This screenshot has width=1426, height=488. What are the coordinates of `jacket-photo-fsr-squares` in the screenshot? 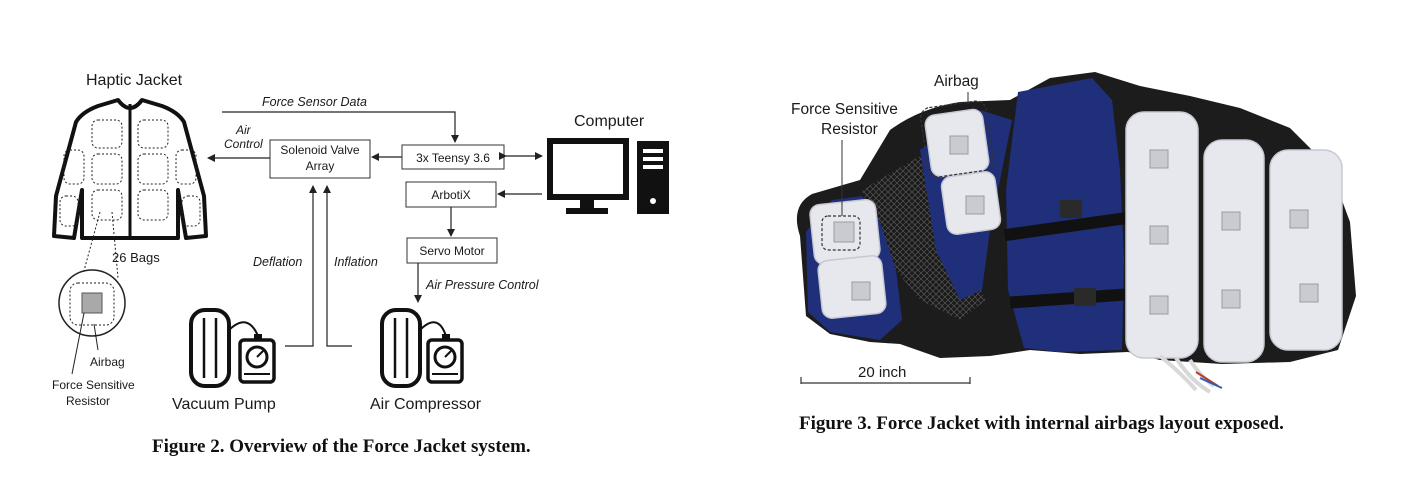 It's located at (1076, 225).